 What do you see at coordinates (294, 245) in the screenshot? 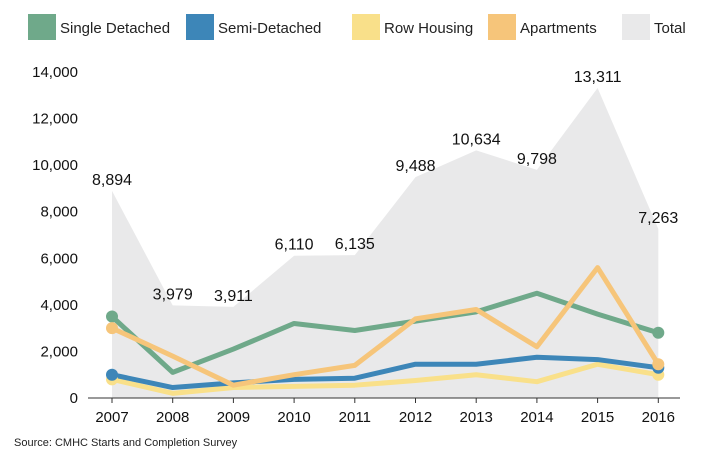
I see `total-label-2010: 6,110` at bounding box center [294, 245].